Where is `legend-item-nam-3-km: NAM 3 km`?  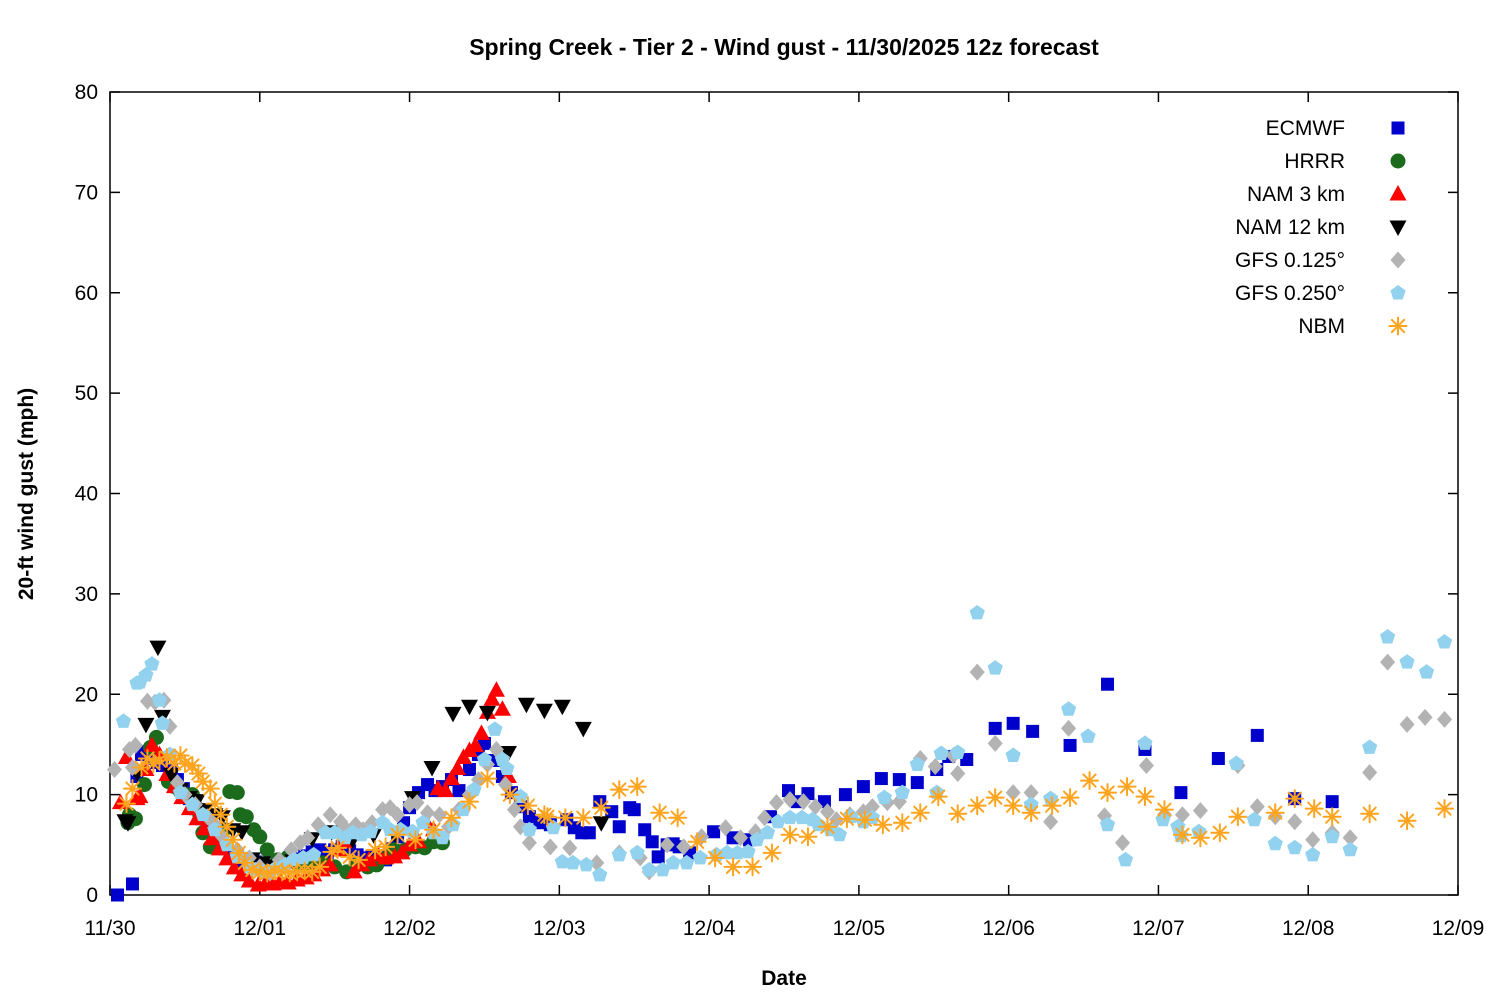
legend-item-nam-3-km: NAM 3 km is located at coordinates (1327, 194).